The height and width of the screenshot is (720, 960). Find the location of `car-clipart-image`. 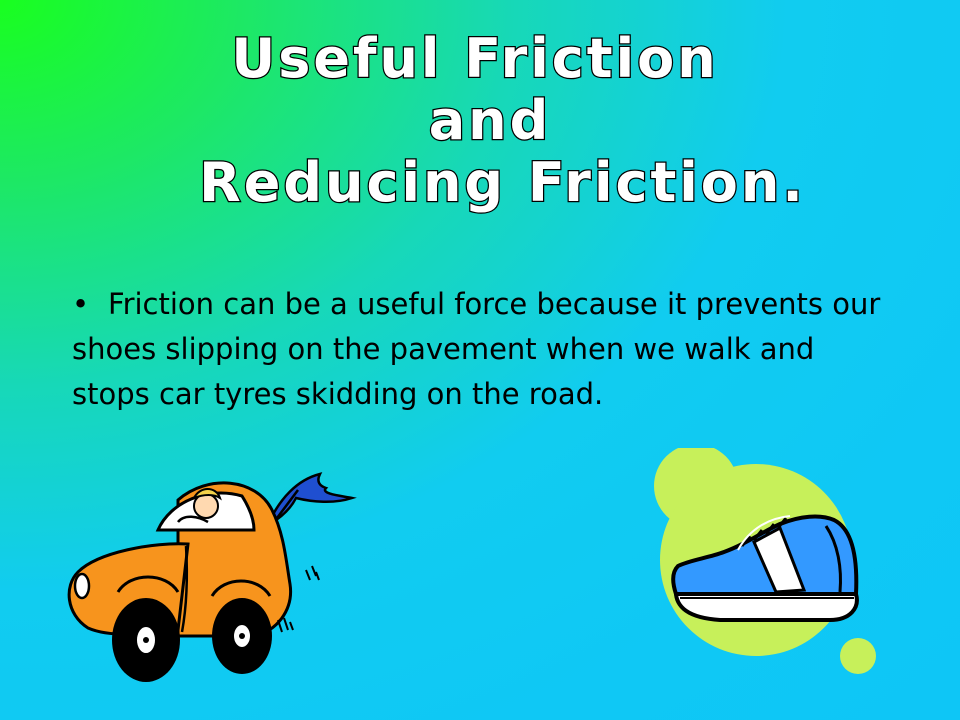

car-clipart-image is located at coordinates (212, 577).